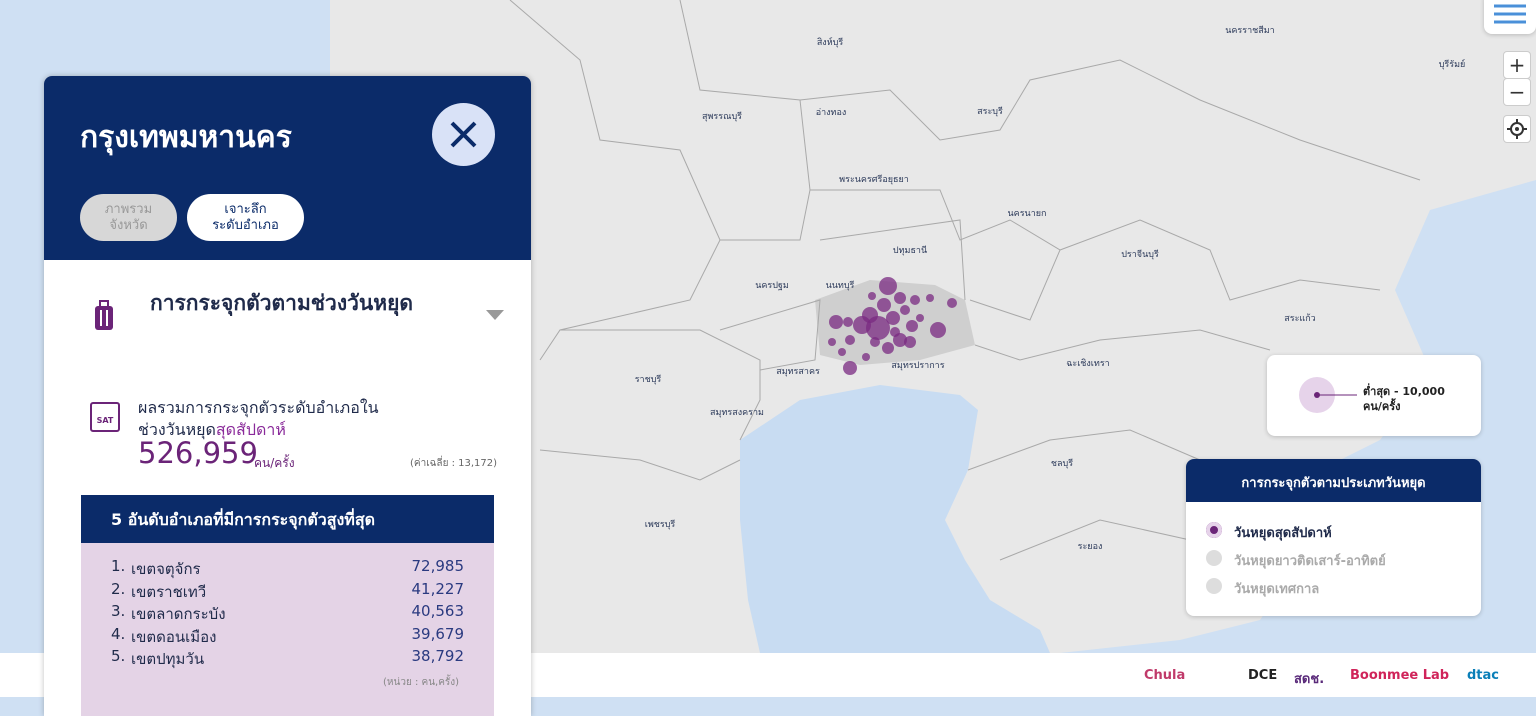 This screenshot has width=1536, height=716. What do you see at coordinates (892, 326) in the screenshot?
I see `bubbles` at bounding box center [892, 326].